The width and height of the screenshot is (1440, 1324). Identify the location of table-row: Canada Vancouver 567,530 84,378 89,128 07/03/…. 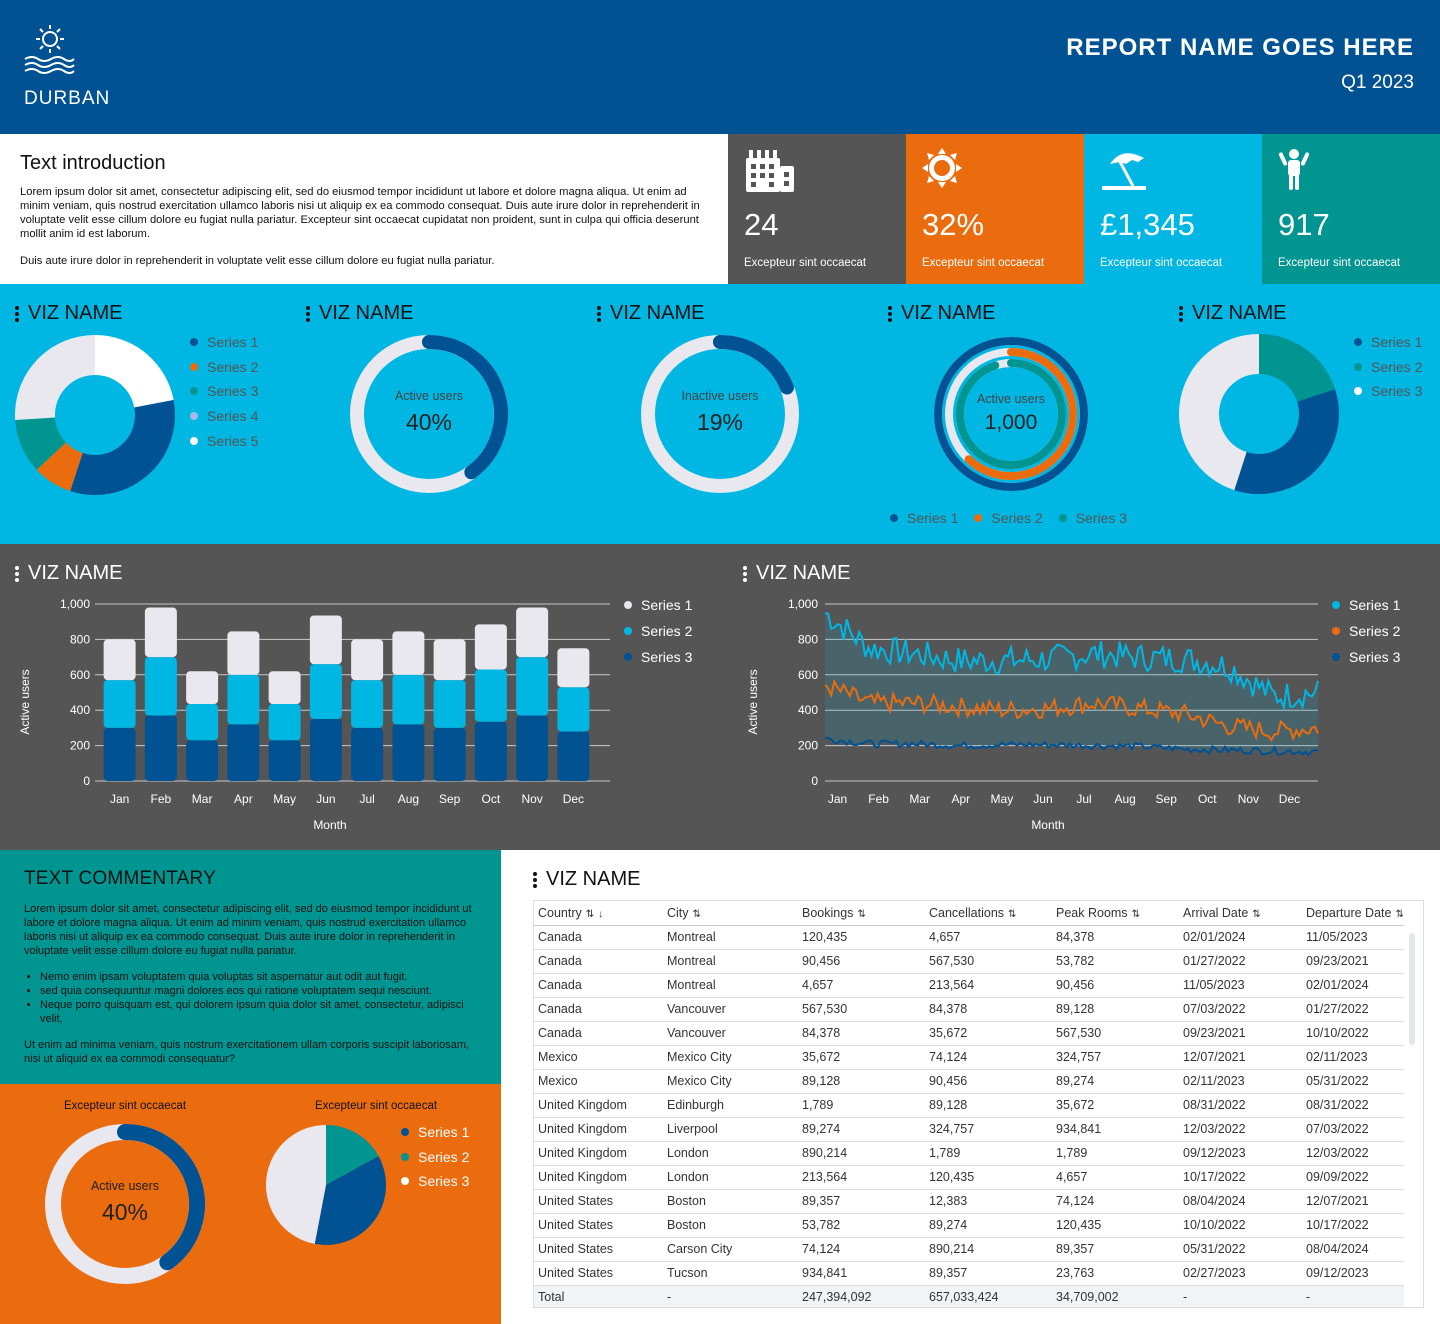
(969, 1009).